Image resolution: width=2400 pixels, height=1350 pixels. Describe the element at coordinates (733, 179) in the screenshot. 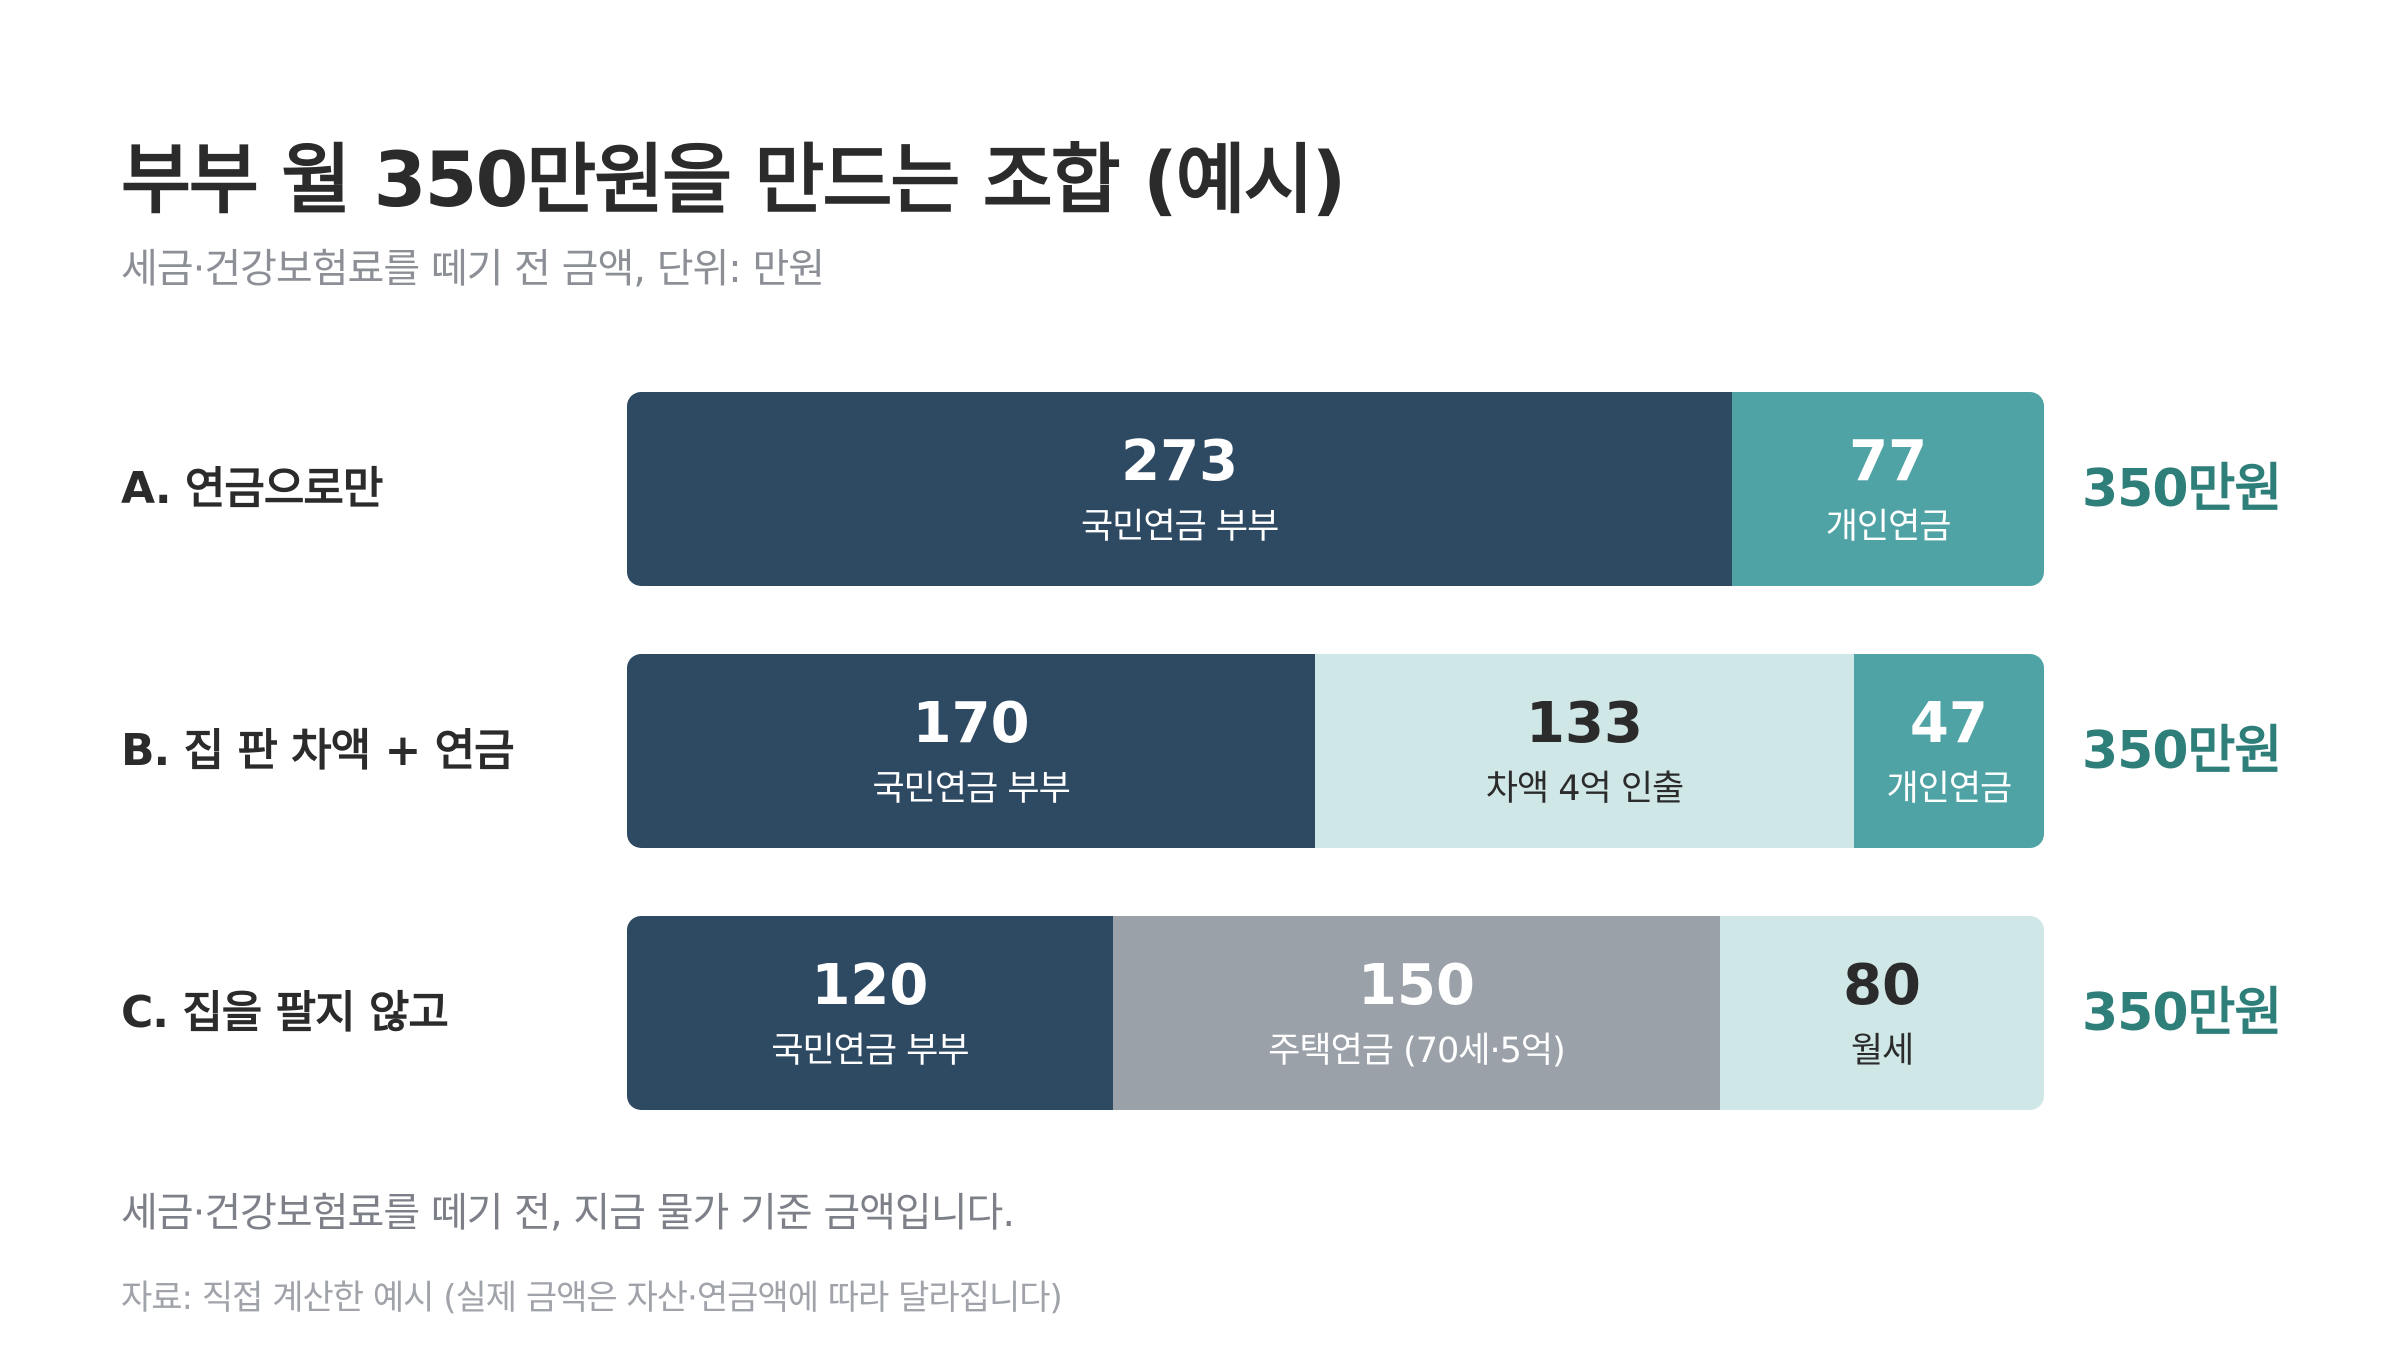

I see `chart-title: 부부 월 350만원을 만드는 조합 (예시)` at that location.